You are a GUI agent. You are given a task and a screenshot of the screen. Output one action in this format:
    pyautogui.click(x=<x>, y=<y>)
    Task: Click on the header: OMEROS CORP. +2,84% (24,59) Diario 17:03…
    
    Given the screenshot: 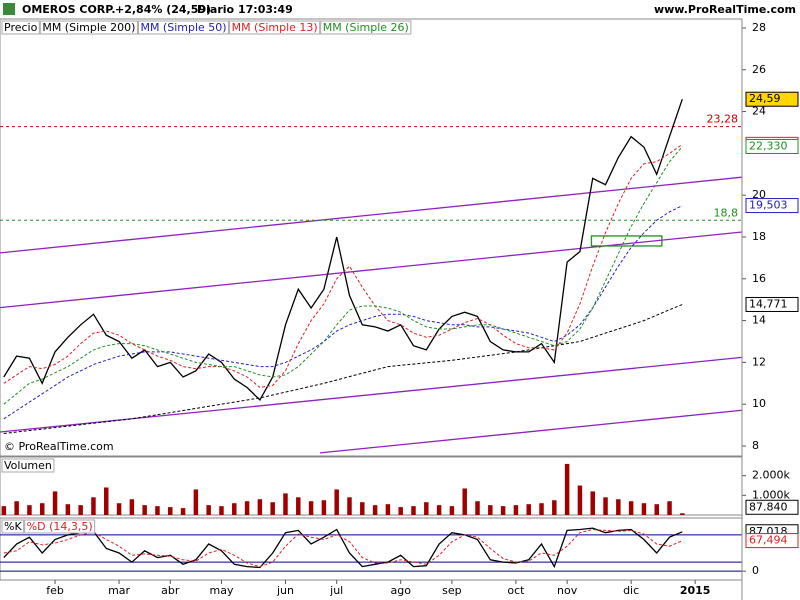 What is the action you would take?
    pyautogui.click(x=399, y=9)
    